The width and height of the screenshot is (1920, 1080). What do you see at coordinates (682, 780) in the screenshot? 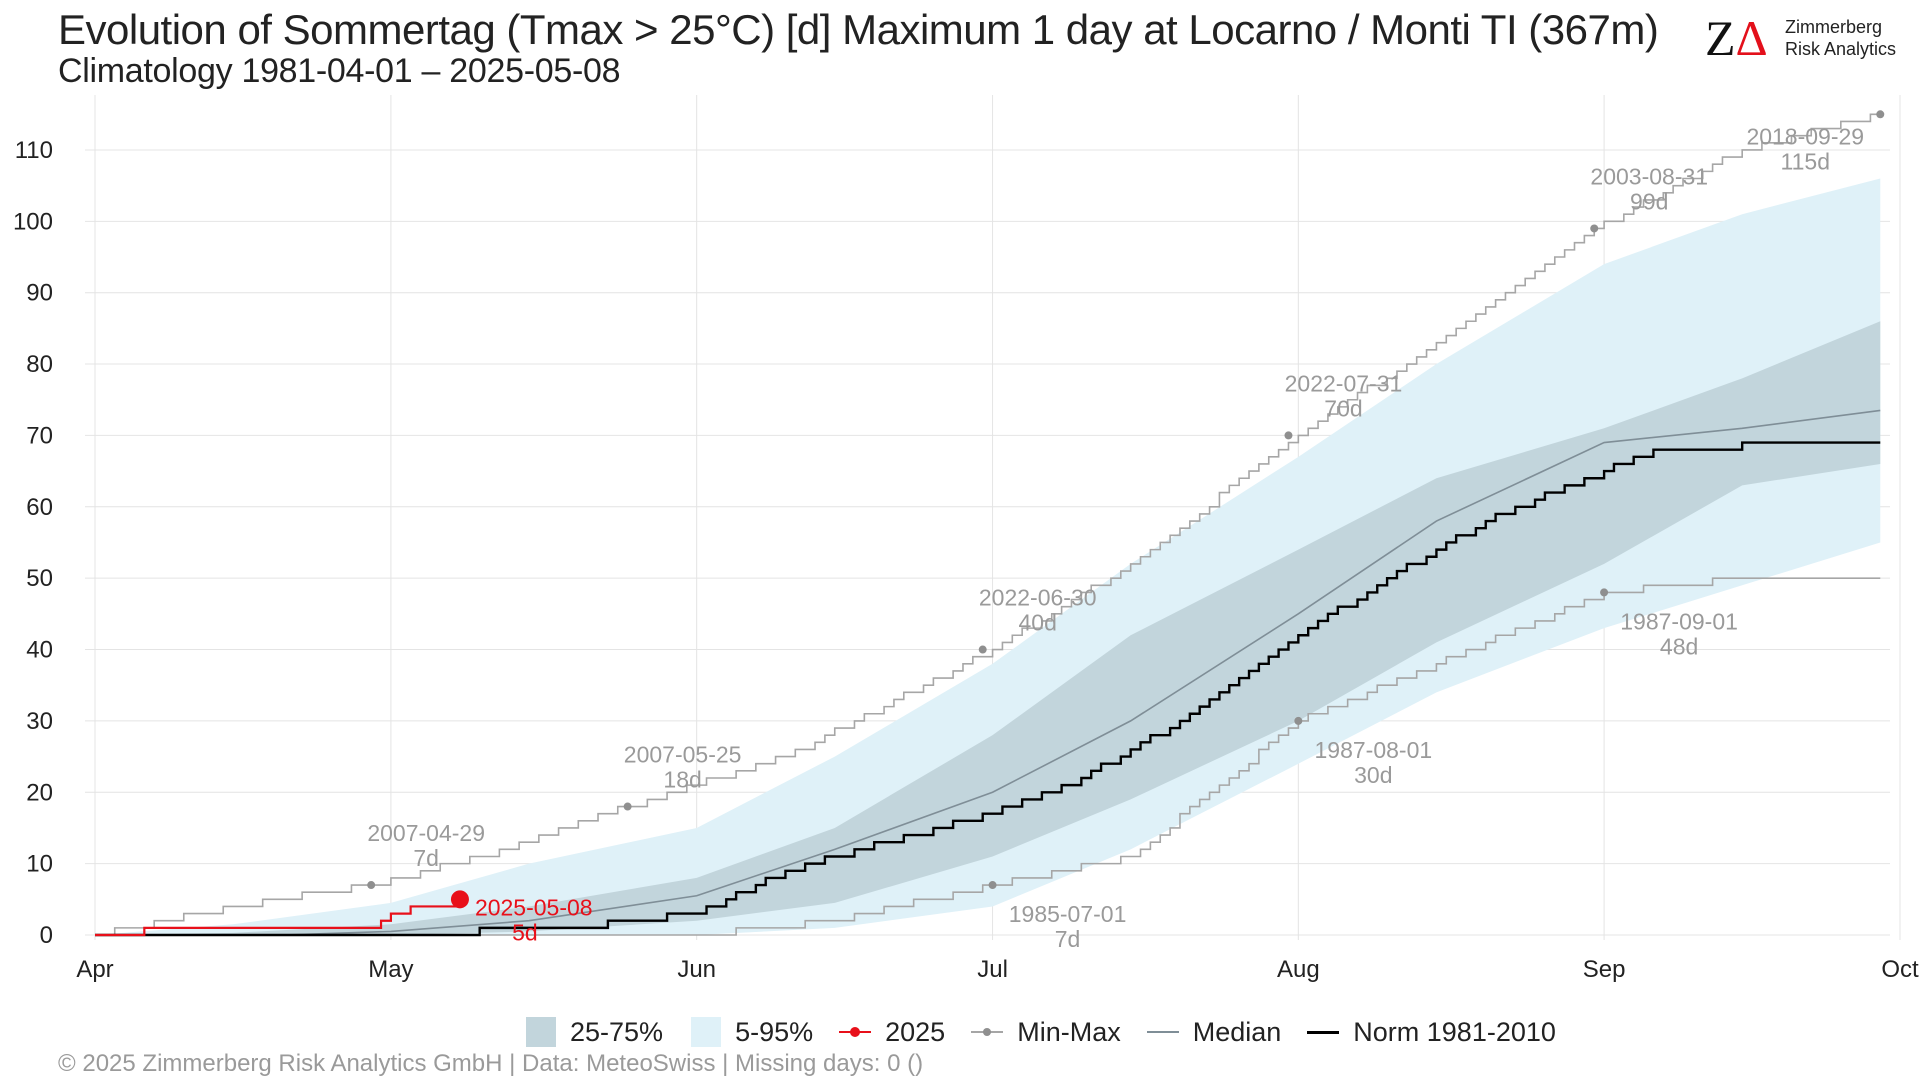
I see `annotation-value: 18d` at bounding box center [682, 780].